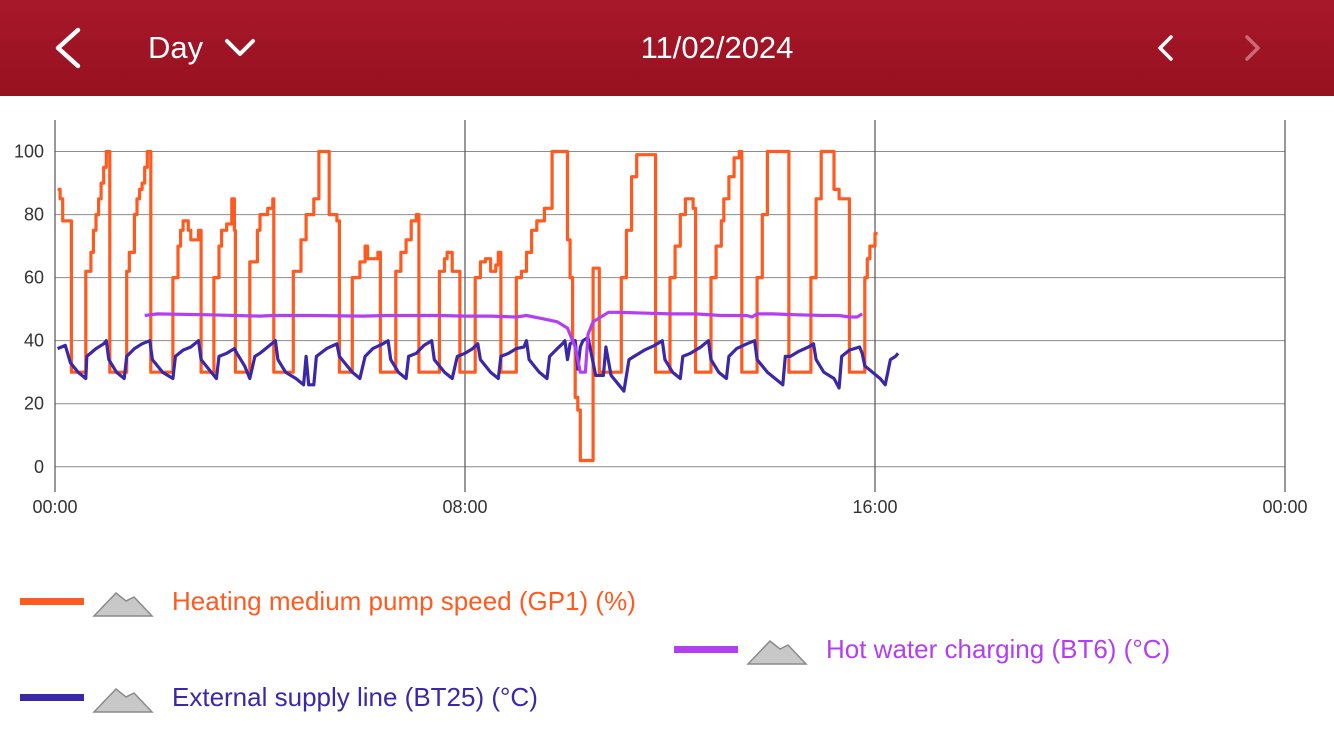 The width and height of the screenshot is (1334, 750). Describe the element at coordinates (52, 601) in the screenshot. I see `pump-color-swatch` at that location.